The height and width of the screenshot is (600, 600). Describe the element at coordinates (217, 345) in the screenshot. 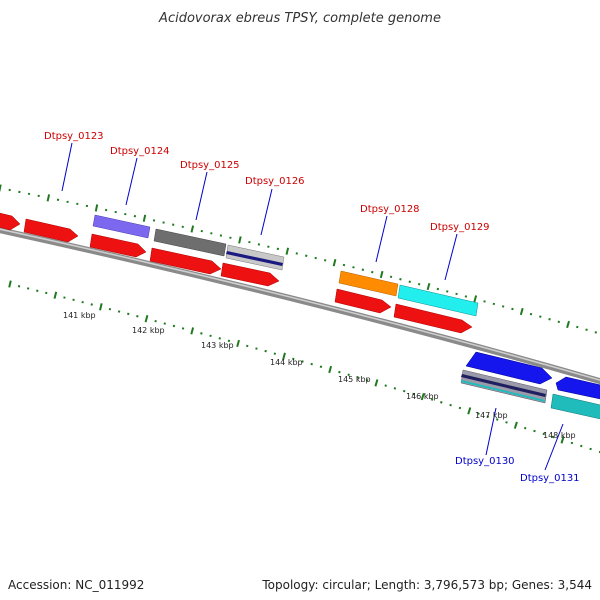

I see `kbp-label: 143 kbp` at that location.